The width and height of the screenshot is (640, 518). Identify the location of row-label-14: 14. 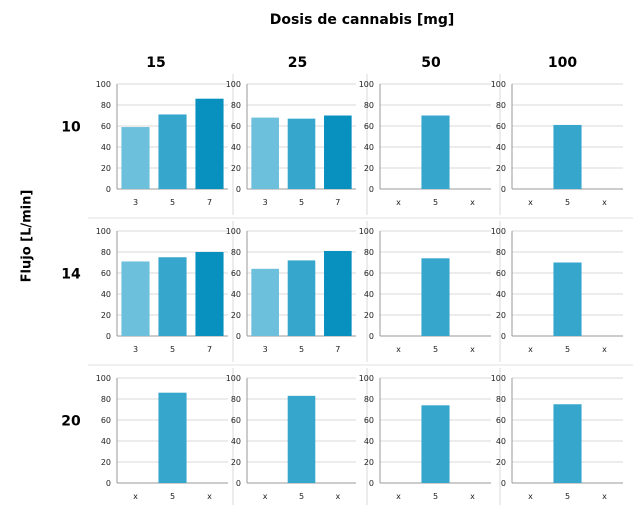
(71, 274).